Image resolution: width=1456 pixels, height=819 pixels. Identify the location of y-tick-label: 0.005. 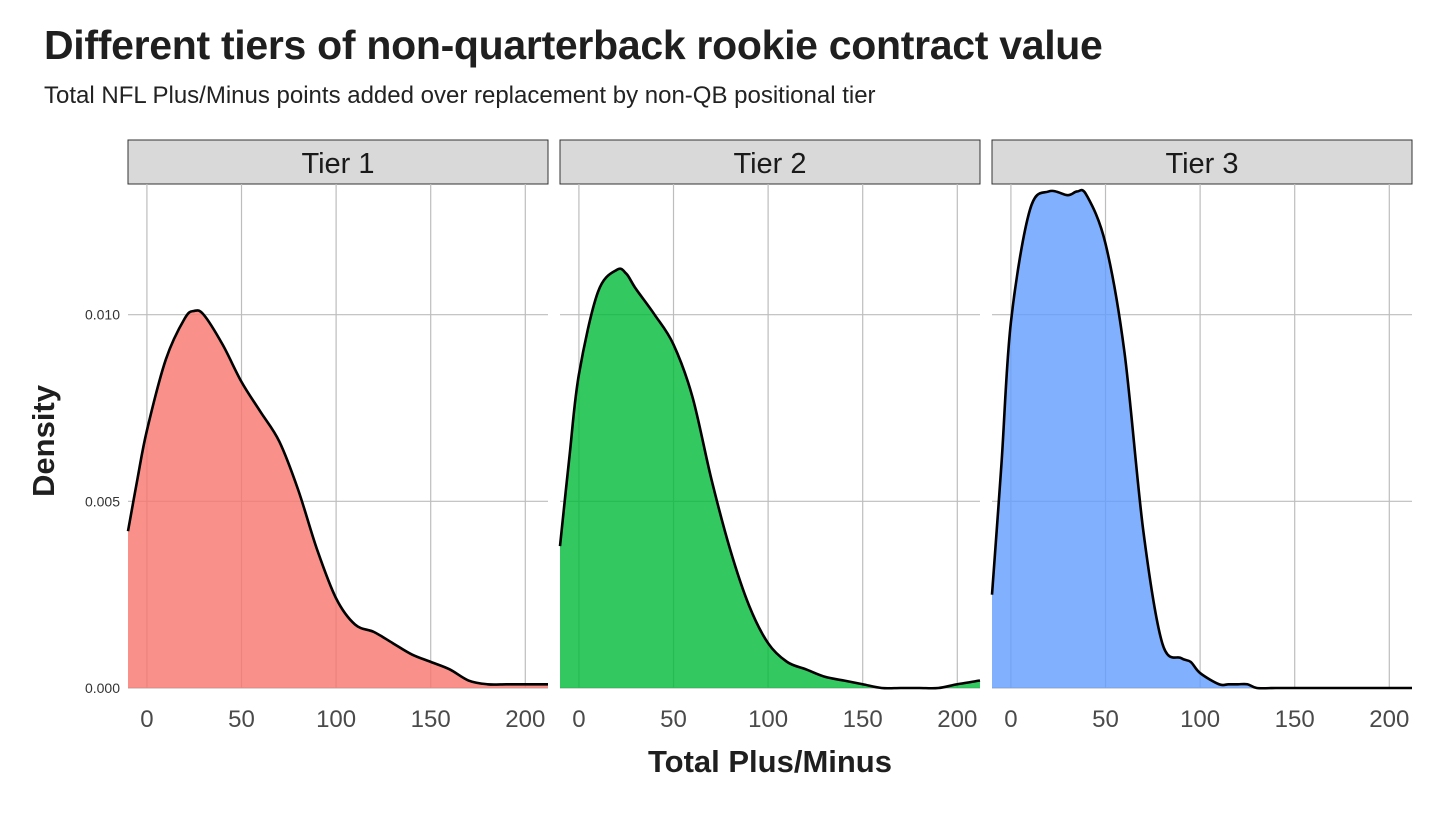
(102, 501).